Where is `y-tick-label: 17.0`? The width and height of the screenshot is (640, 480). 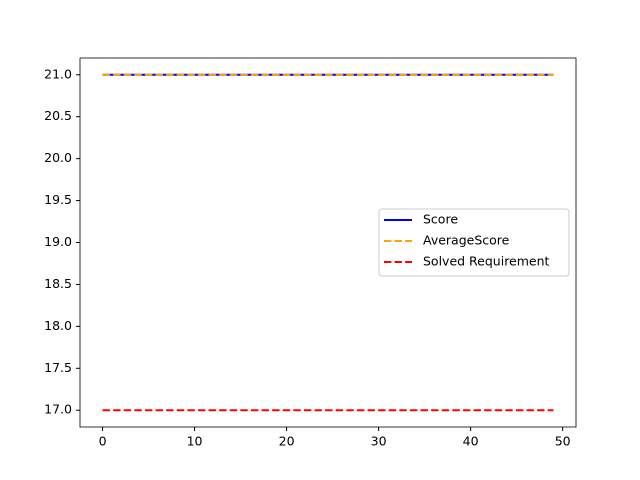 y-tick-label: 17.0 is located at coordinates (58, 409).